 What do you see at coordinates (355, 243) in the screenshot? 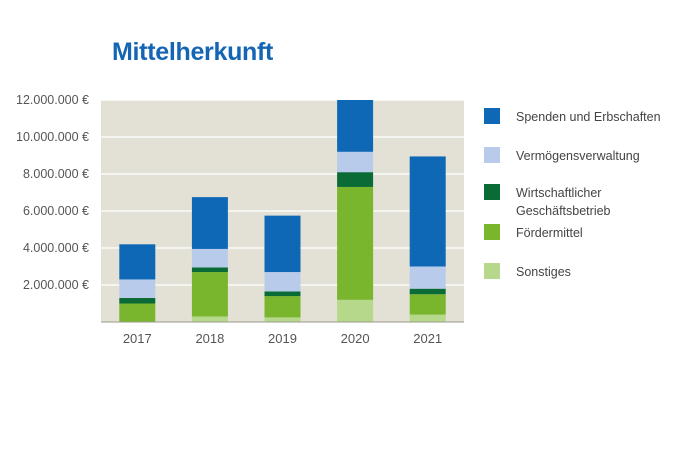
I see `bar-segment-fördermittel-2020` at bounding box center [355, 243].